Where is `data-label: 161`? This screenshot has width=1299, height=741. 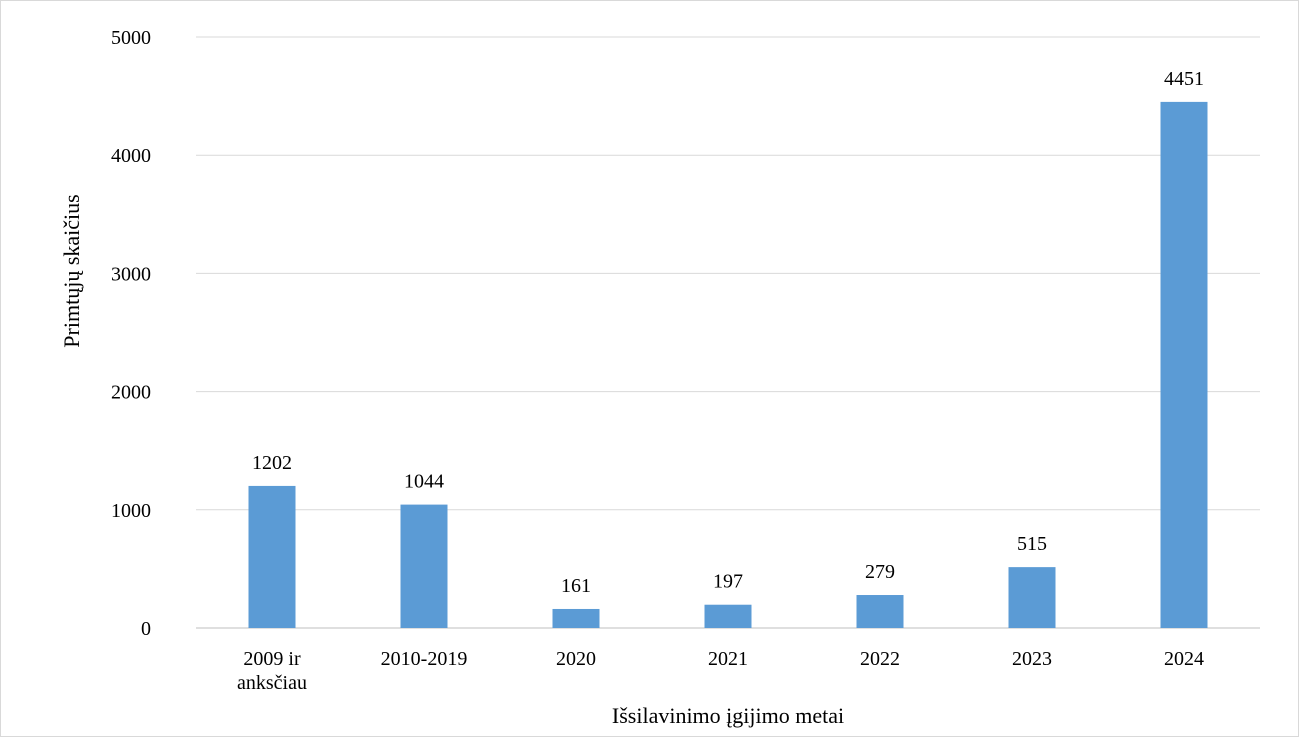 data-label: 161 is located at coordinates (576, 586).